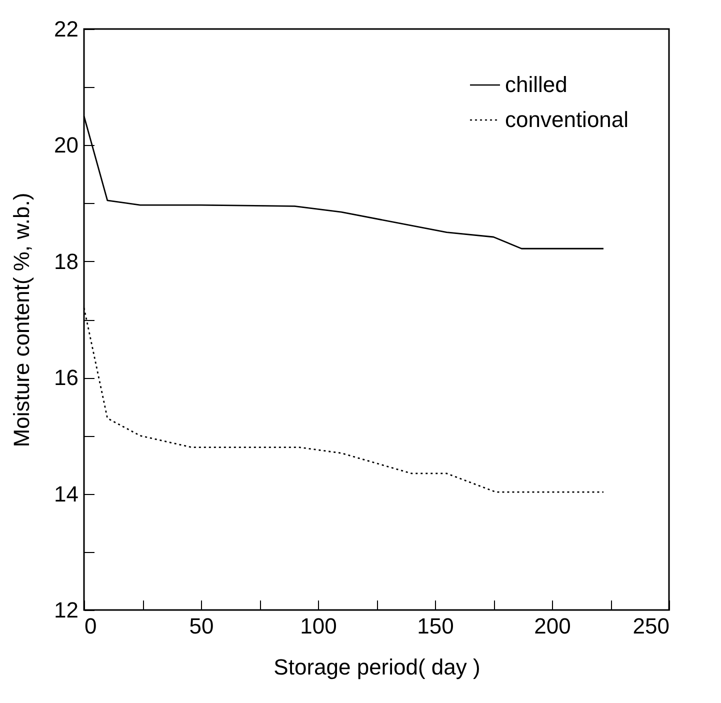  I want to click on x-tick-label: 250, so click(651, 626).